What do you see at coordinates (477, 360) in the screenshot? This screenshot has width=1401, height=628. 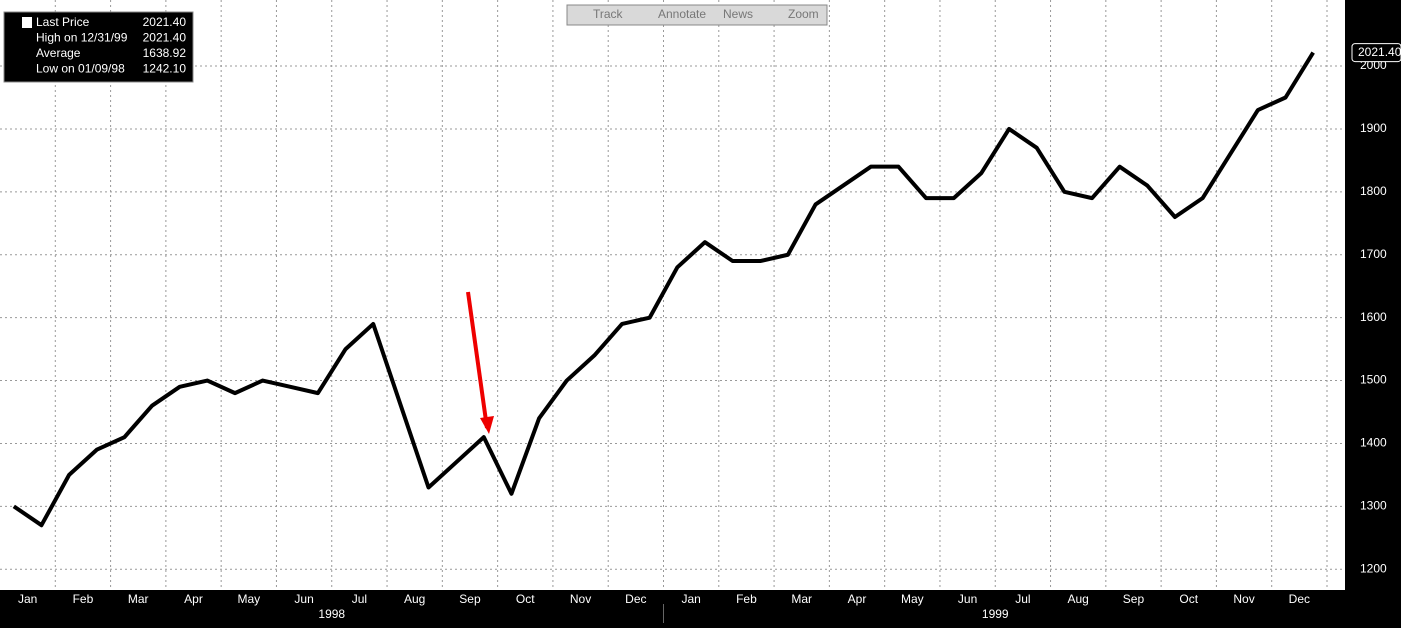 I see `annotation-arrow` at bounding box center [477, 360].